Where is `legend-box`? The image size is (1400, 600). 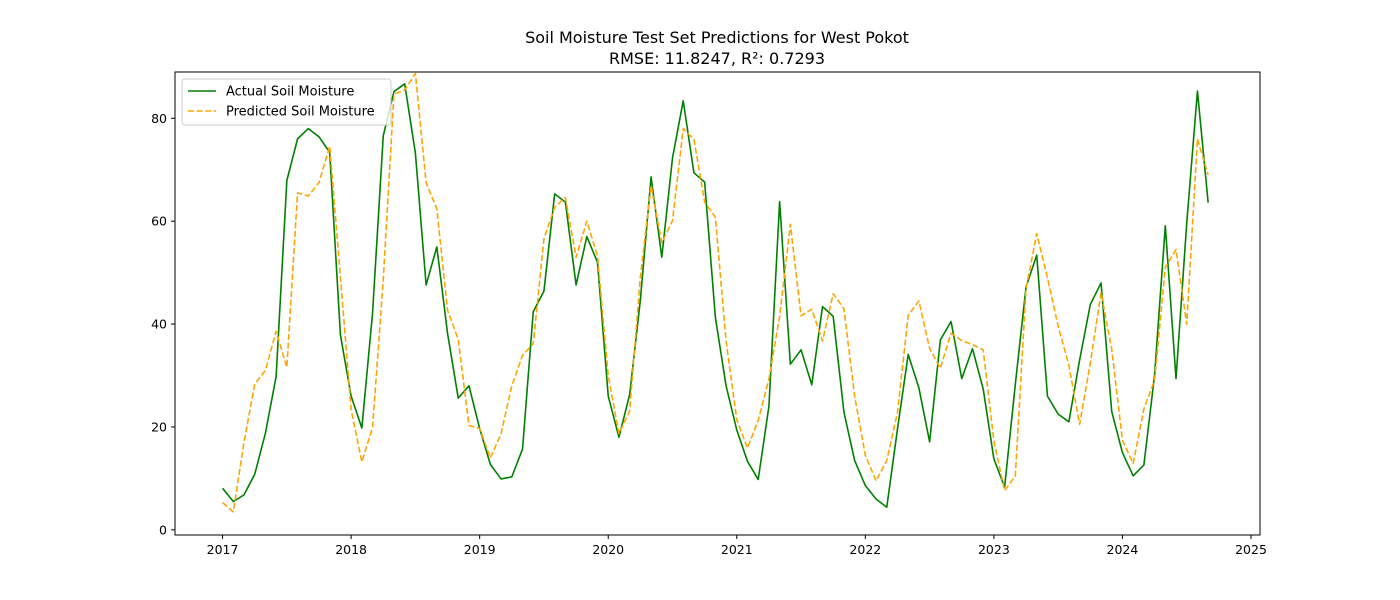
legend-box is located at coordinates (286, 102).